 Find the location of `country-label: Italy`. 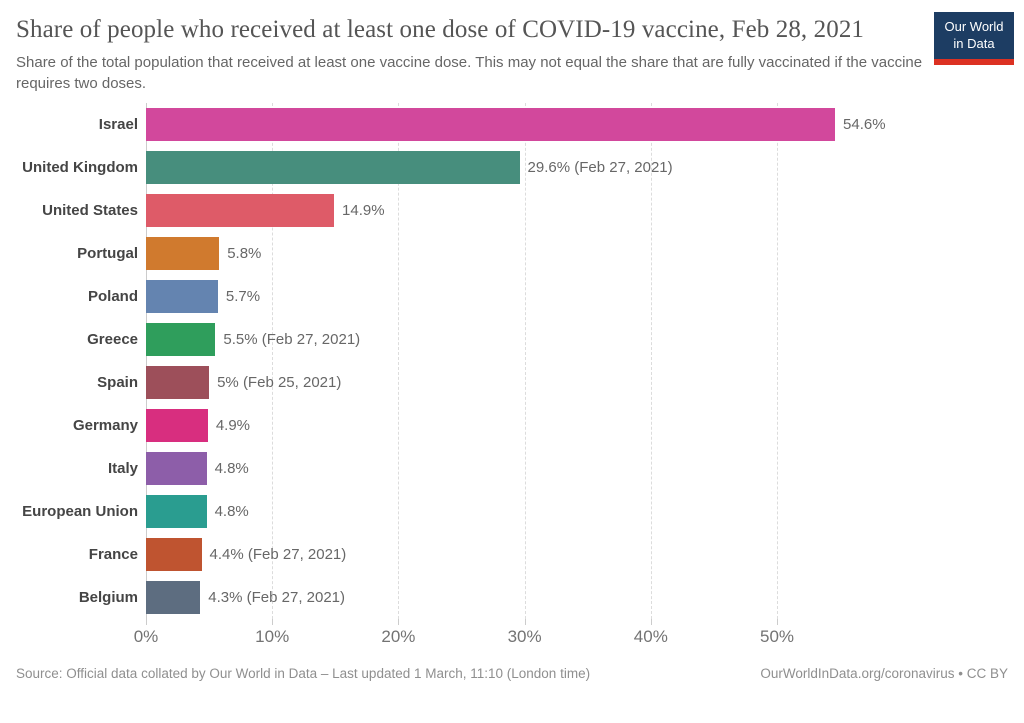

country-label: Italy is located at coordinates (122, 469).